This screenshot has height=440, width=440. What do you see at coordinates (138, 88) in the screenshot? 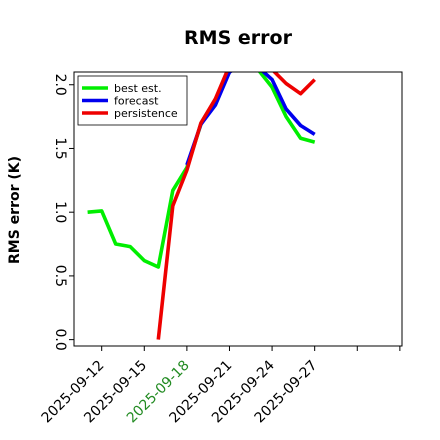
I see `legend-label: best est.` at bounding box center [138, 88].